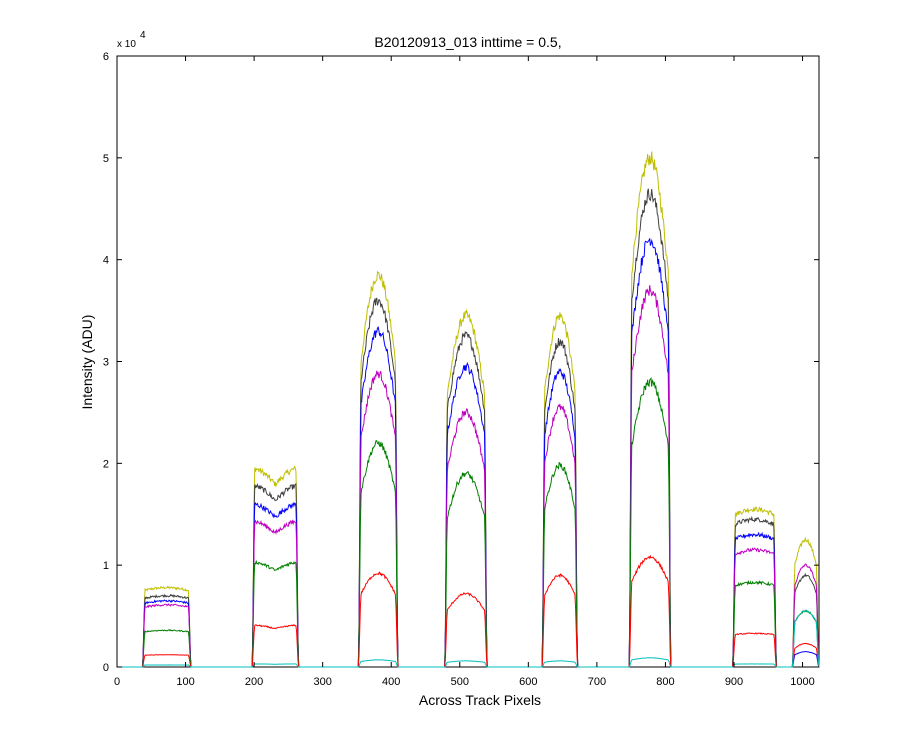 This screenshot has width=900, height=750. I want to click on series-line, so click(468, 638).